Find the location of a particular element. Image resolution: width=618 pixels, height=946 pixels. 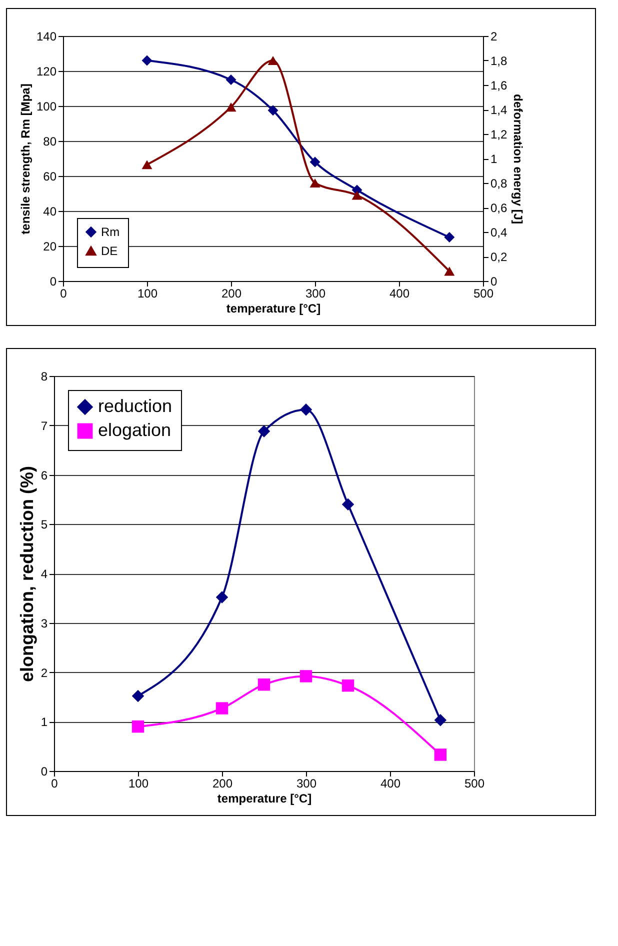

legend-label: elogation is located at coordinates (135, 430).